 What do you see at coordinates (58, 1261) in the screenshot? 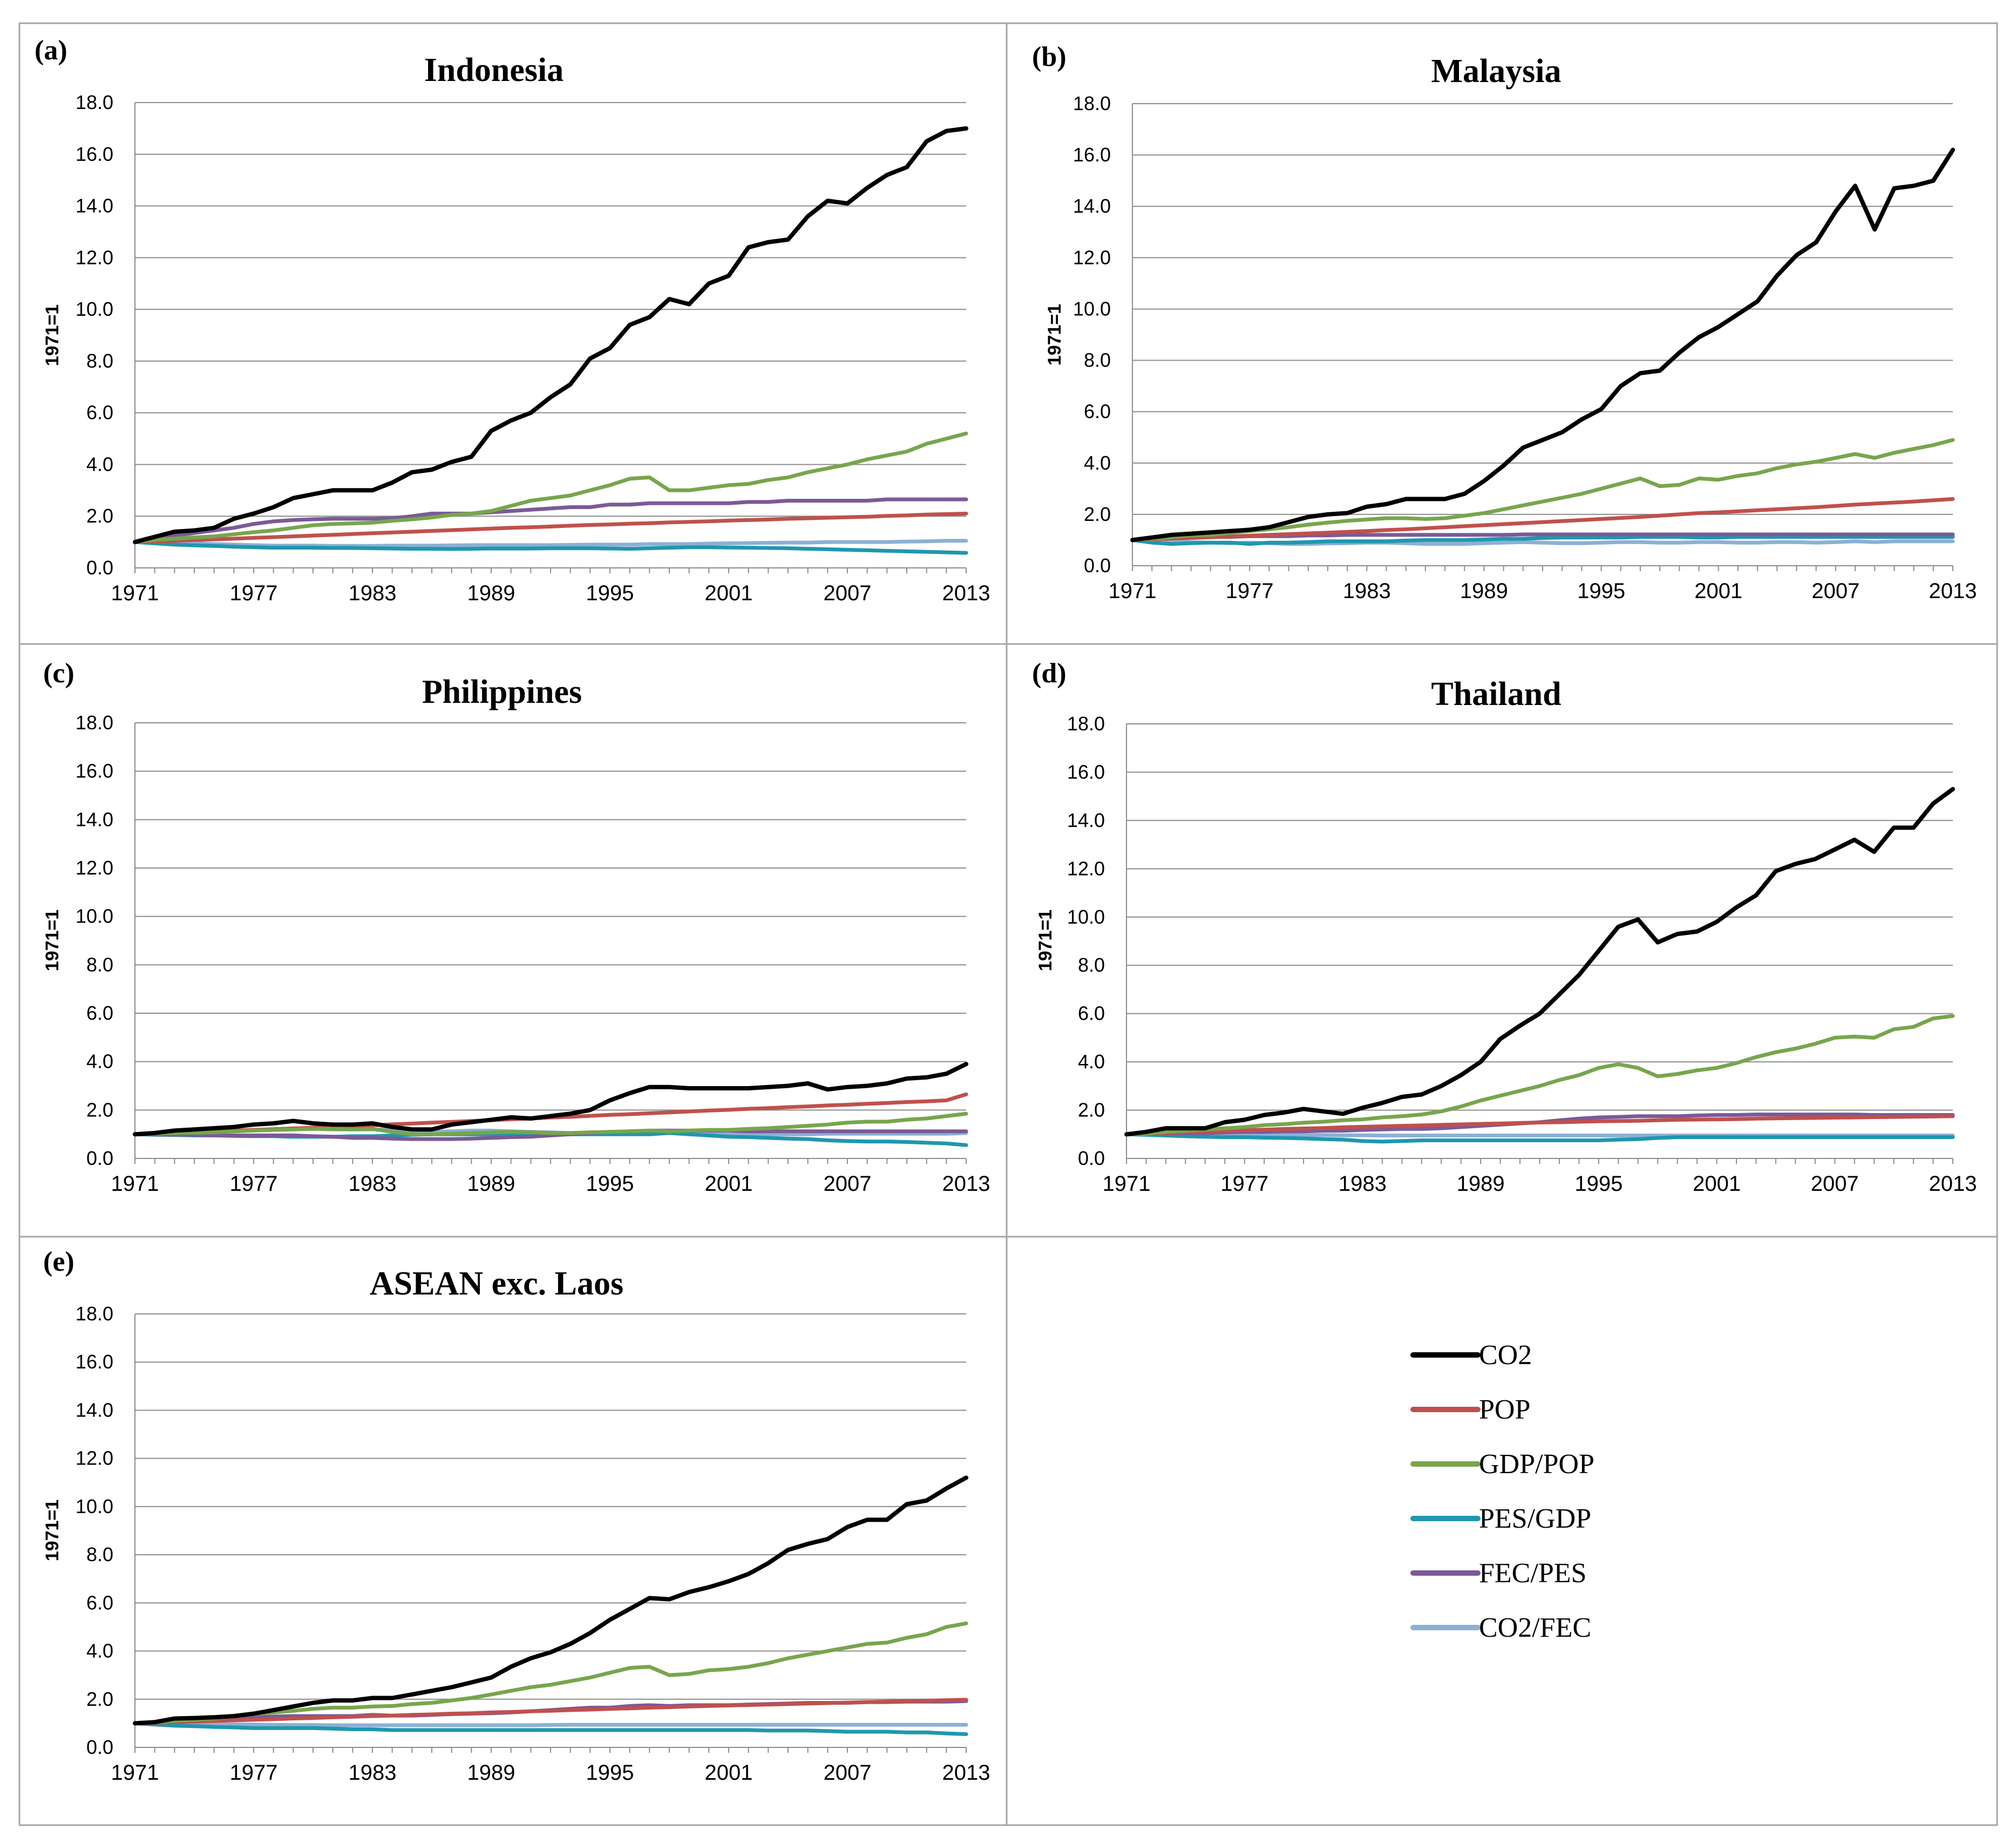
I see `panel-label: (e)` at bounding box center [58, 1261].